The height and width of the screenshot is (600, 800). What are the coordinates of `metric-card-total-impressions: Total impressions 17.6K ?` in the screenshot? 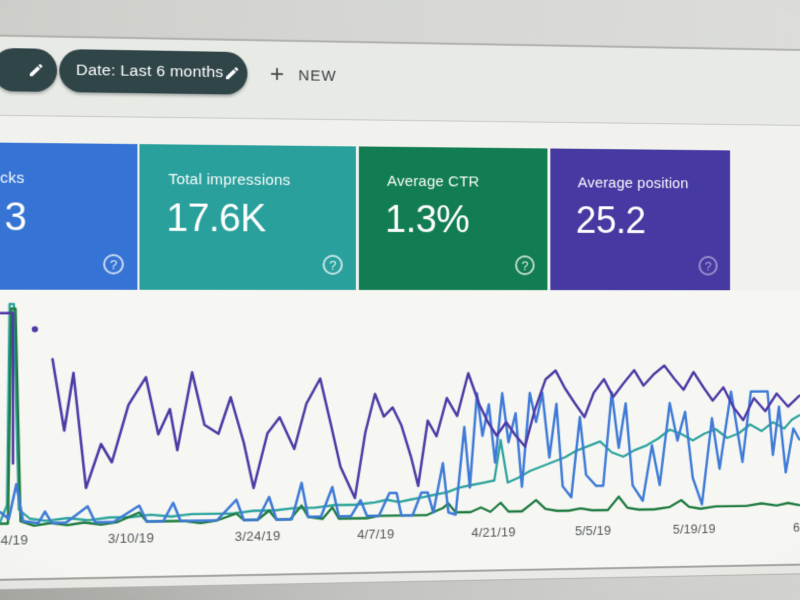 It's located at (247, 217).